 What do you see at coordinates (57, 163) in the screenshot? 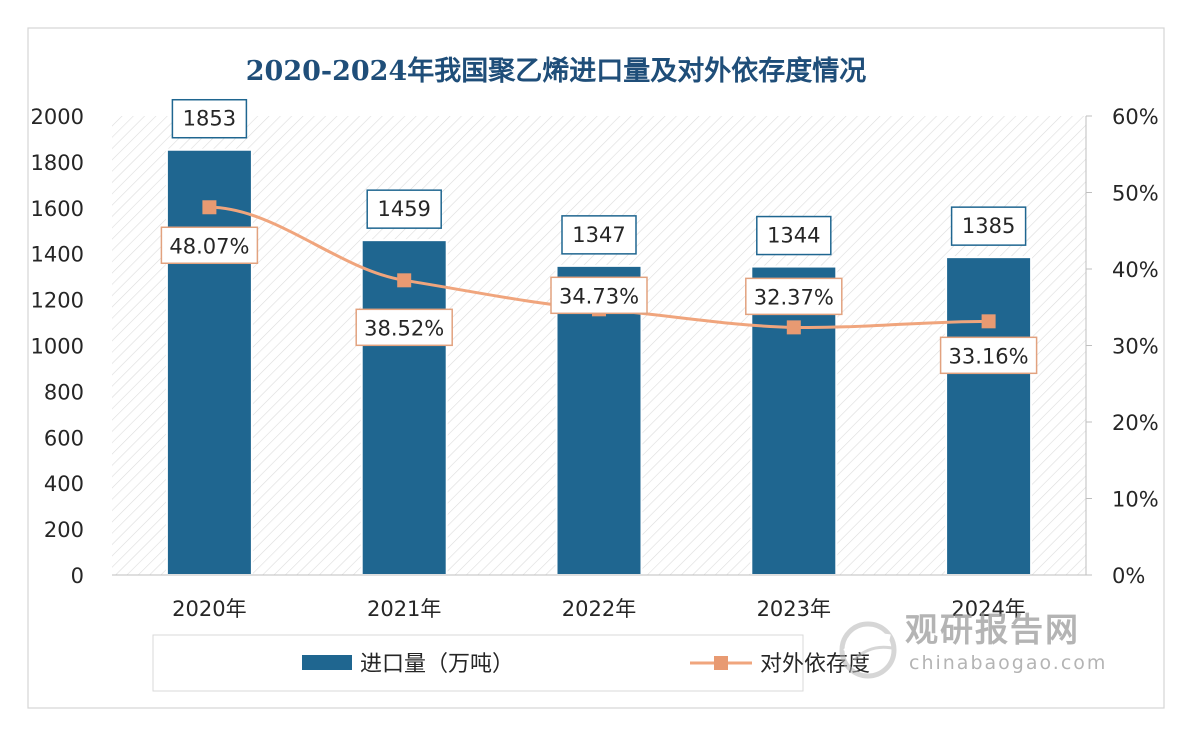
I see `y-left-tick-label: 1800` at bounding box center [57, 163].